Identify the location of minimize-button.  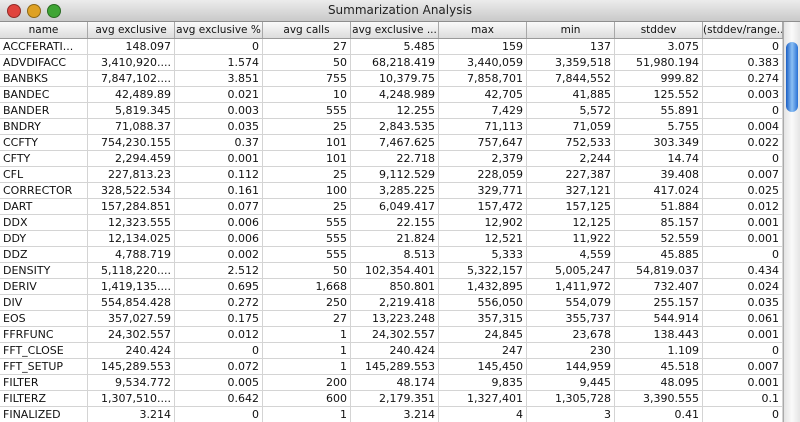
(34, 11).